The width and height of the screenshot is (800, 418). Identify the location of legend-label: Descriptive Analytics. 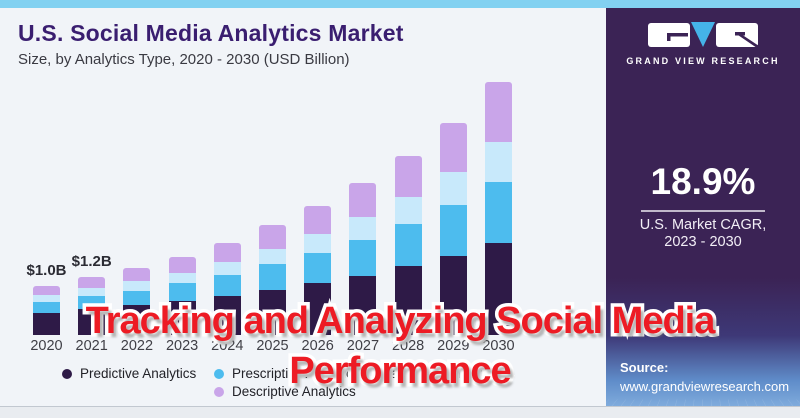
(294, 391).